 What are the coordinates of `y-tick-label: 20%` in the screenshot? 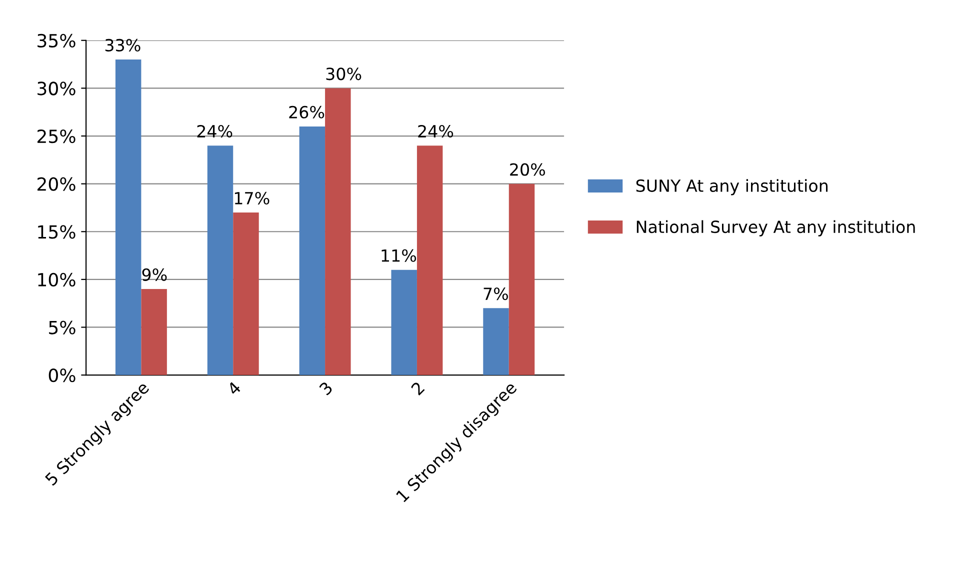 It's located at (57, 184).